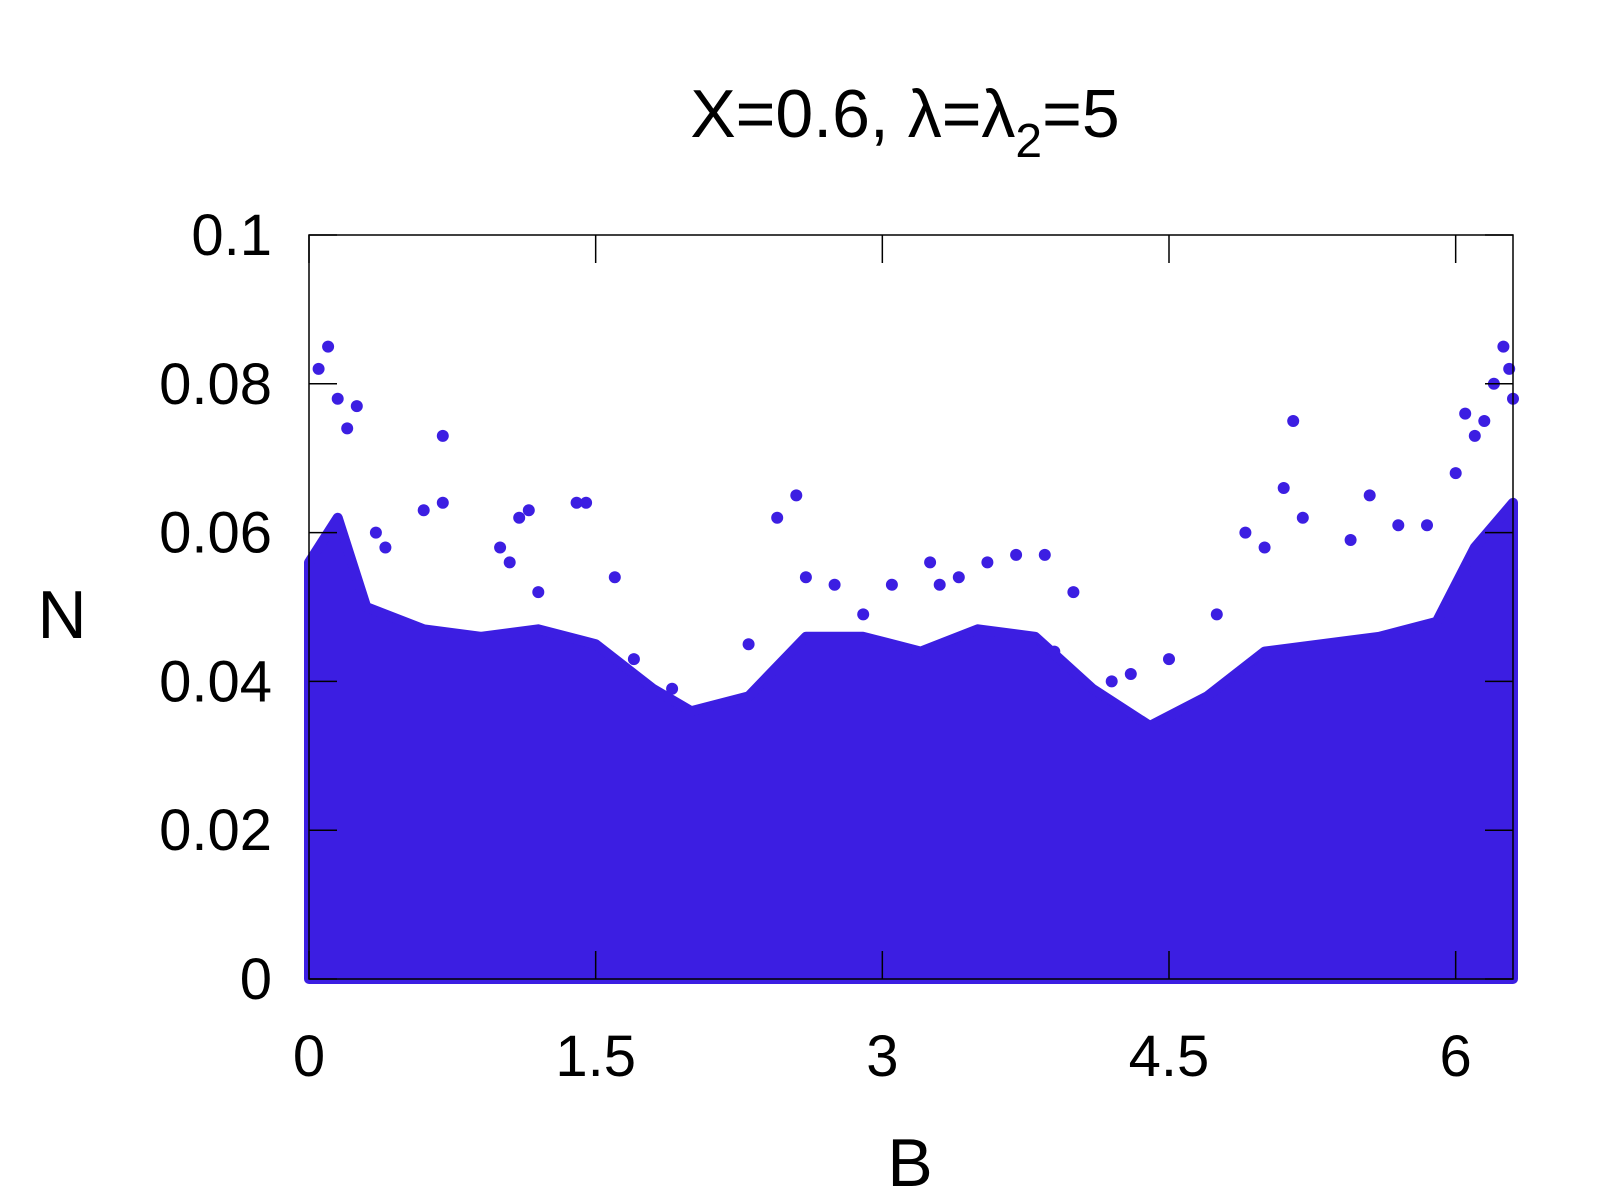 The image size is (1600, 1200). Describe the element at coordinates (231, 235) in the screenshot. I see `y-tick-label: 0.1` at that location.